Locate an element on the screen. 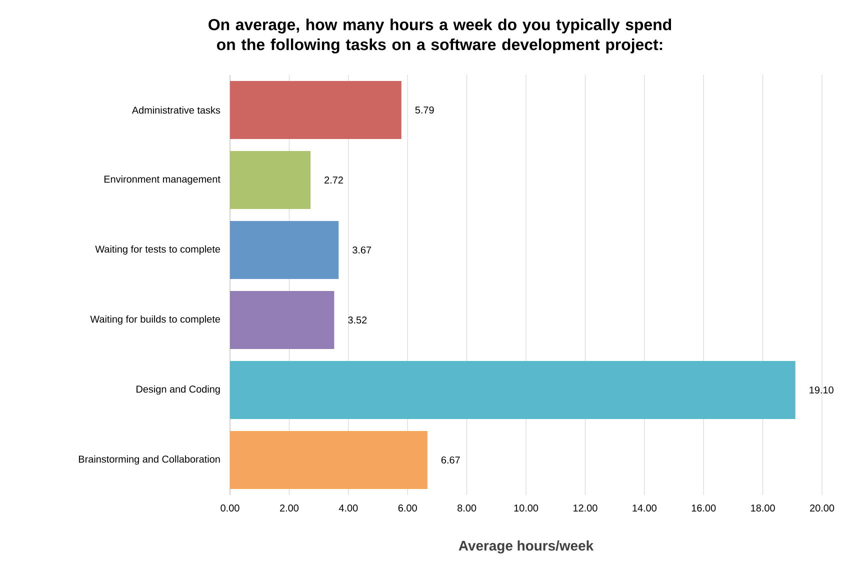  x-tick-label: 0.00 is located at coordinates (230, 508).